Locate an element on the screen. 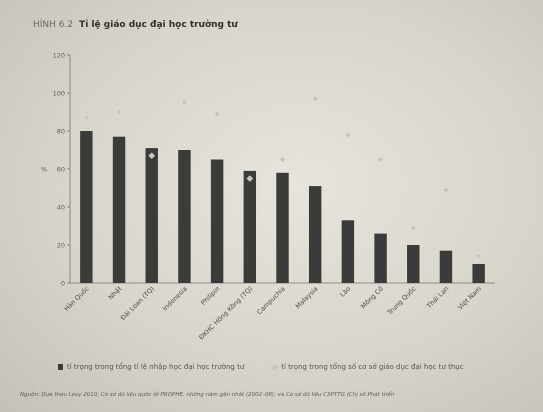  x-tick-label: Philipin is located at coordinates (210, 296).